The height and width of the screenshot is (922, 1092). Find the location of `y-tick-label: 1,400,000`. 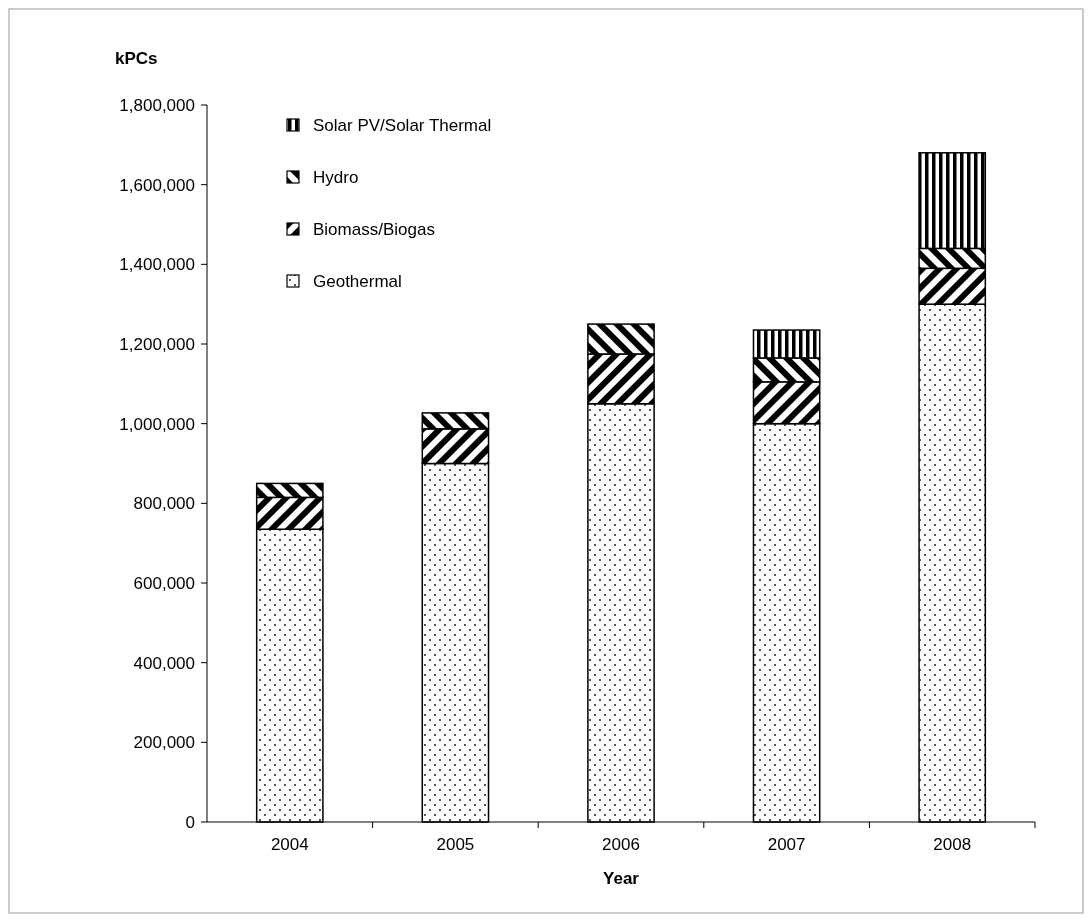

y-tick-label: 1,400,000 is located at coordinates (157, 265).